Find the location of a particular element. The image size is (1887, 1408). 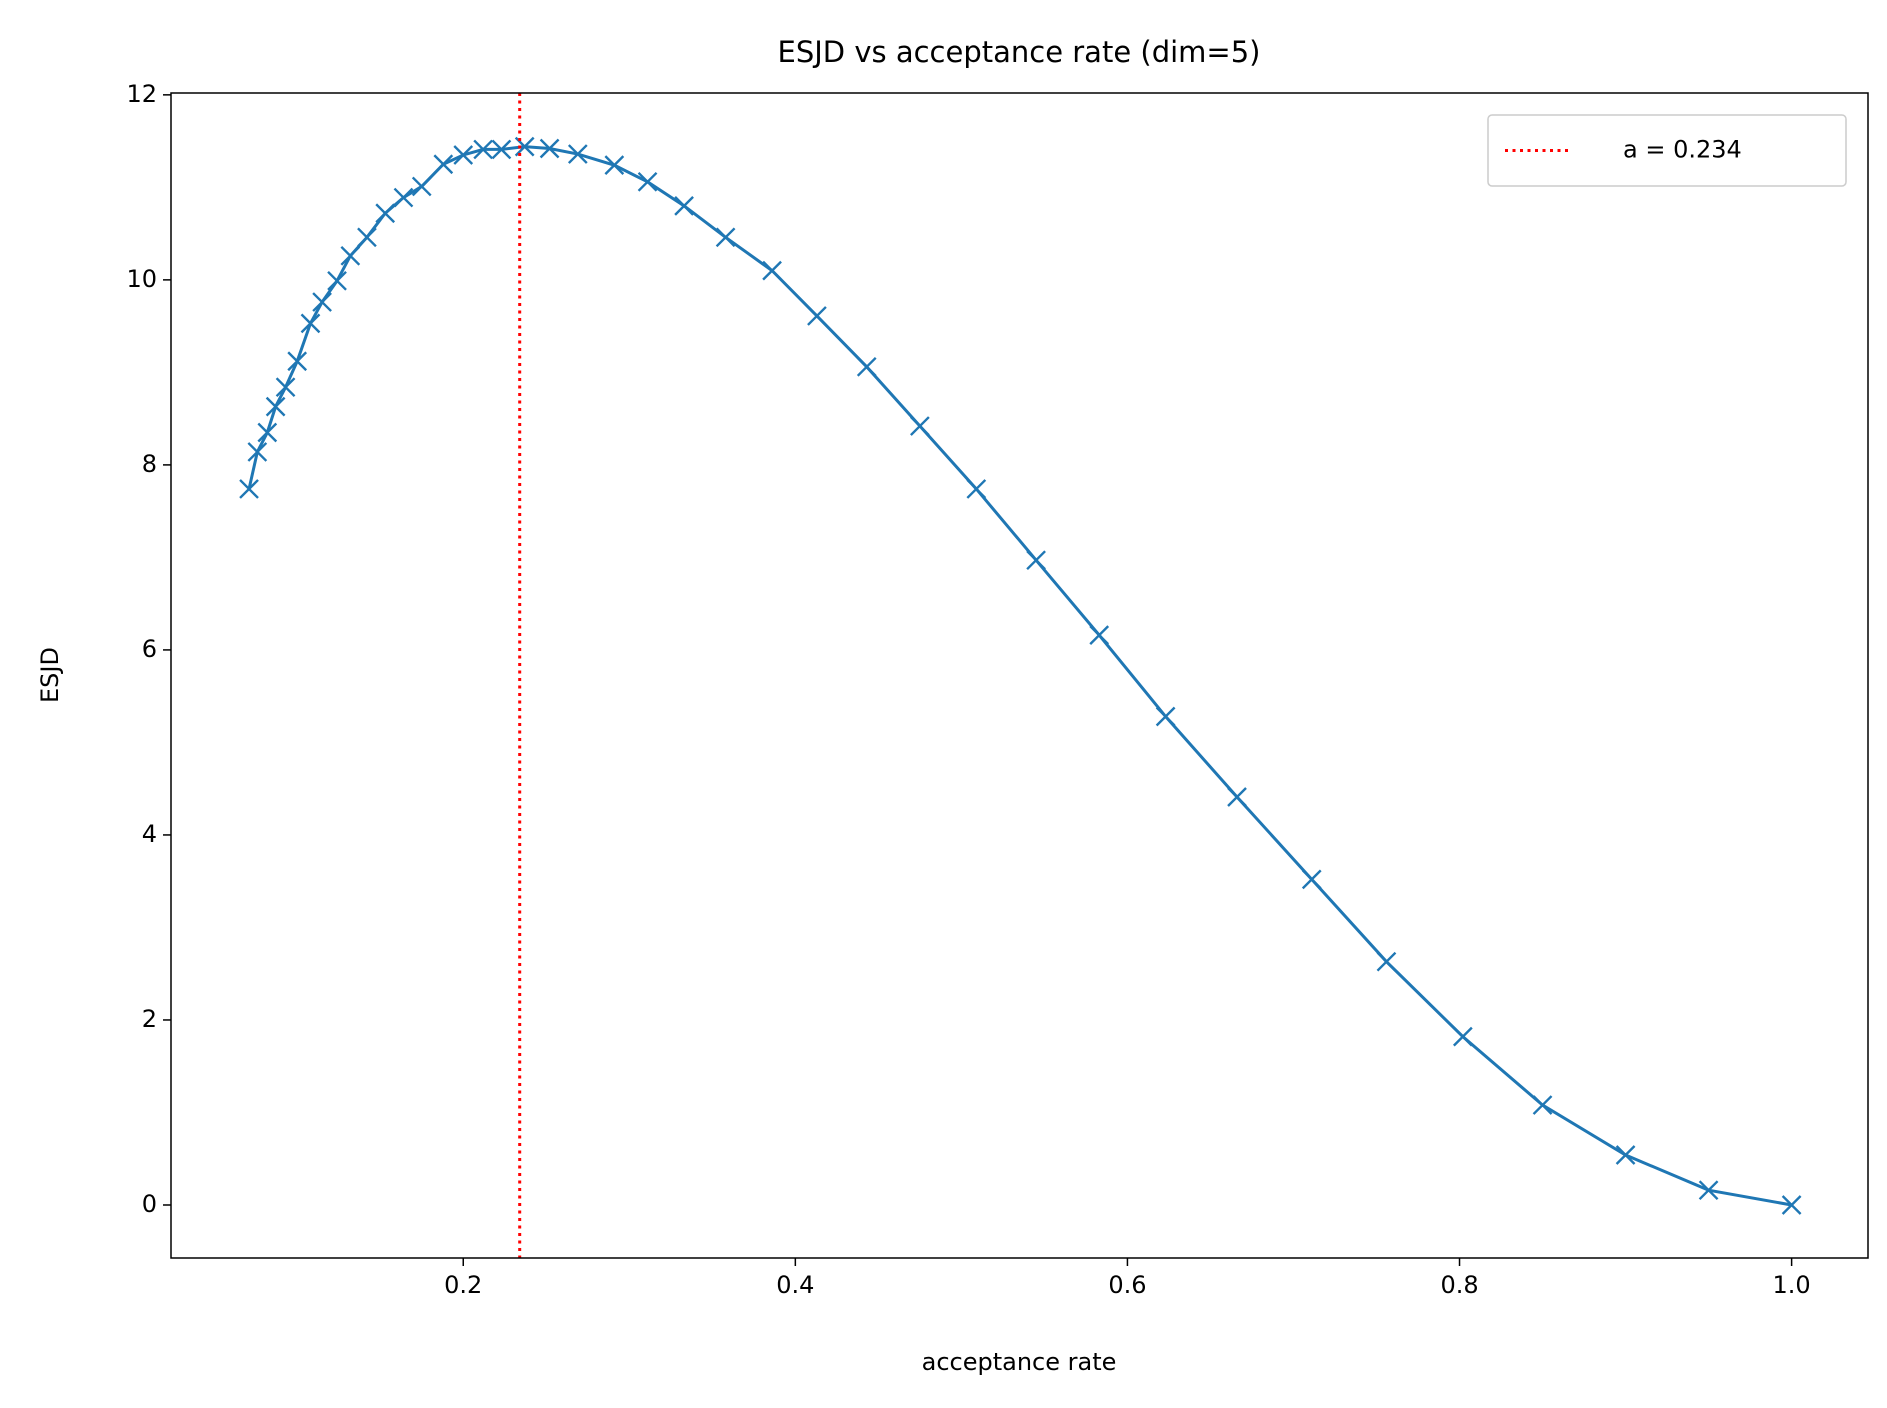

chart-title: ESJD vs acceptance rate (dim=5) is located at coordinates (1019, 52).